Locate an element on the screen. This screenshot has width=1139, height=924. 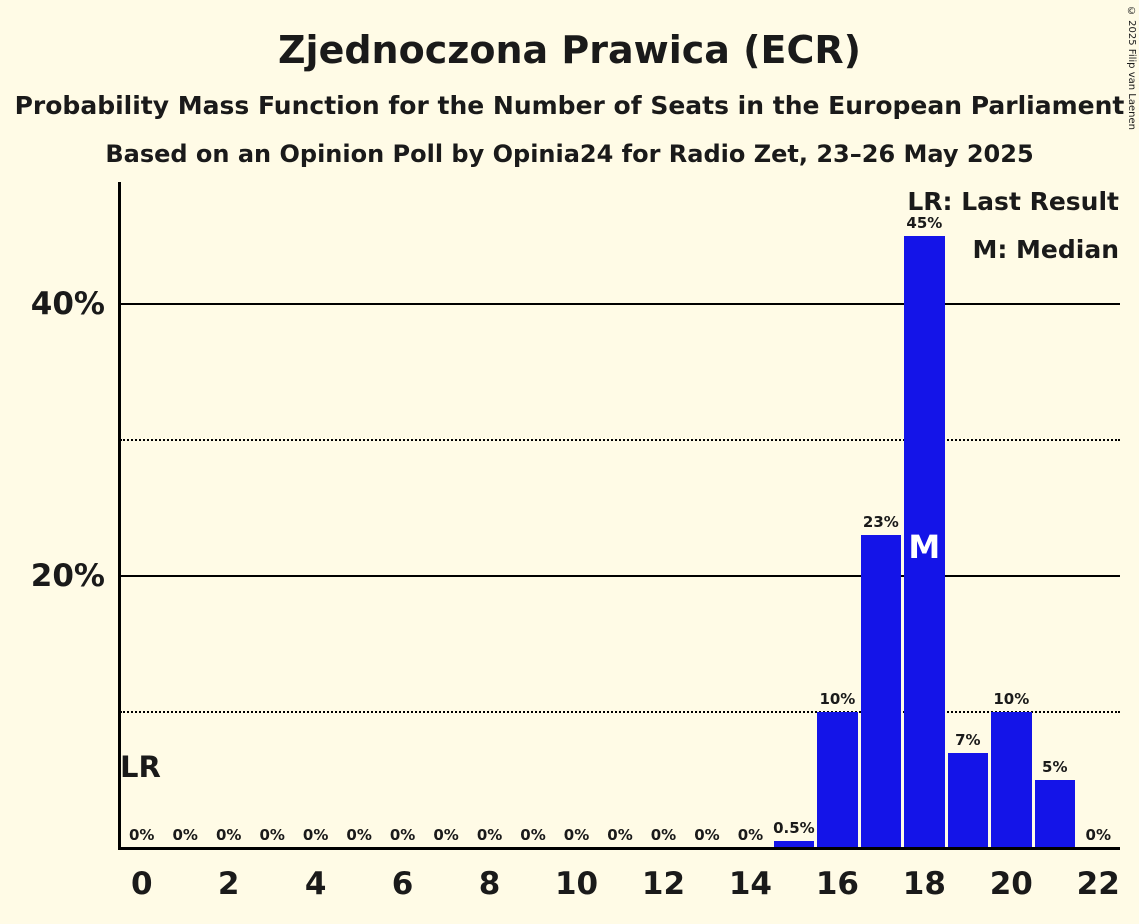
x-axis-label-18: 18 is located at coordinates (924, 884).